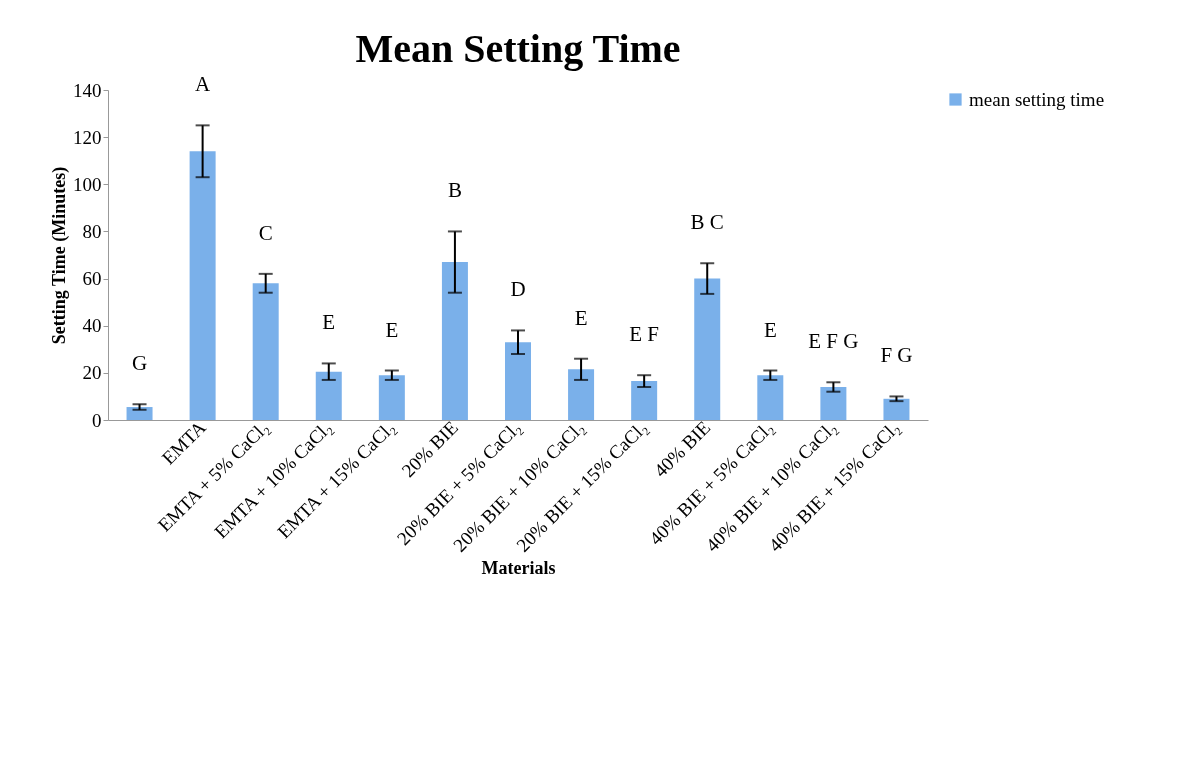 This screenshot has height=759, width=1181. Describe the element at coordinates (707, 222) in the screenshot. I see `data-label: B C` at that location.